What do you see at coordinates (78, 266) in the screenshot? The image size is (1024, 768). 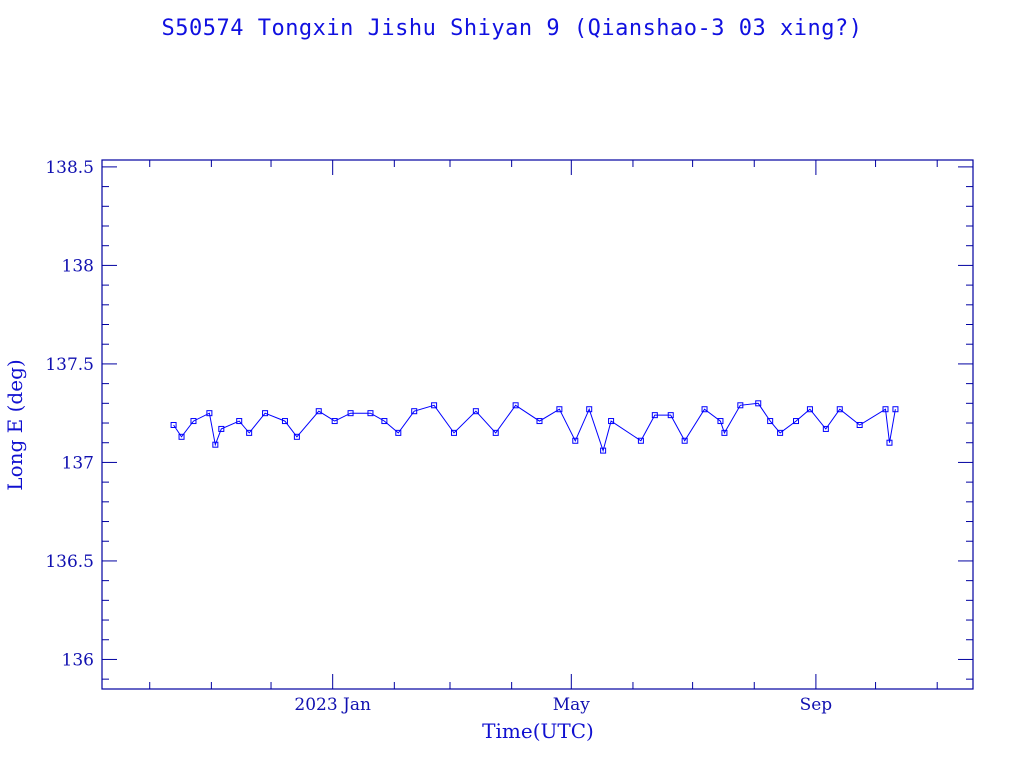 I see `y-tick-label: 138` at bounding box center [78, 266].